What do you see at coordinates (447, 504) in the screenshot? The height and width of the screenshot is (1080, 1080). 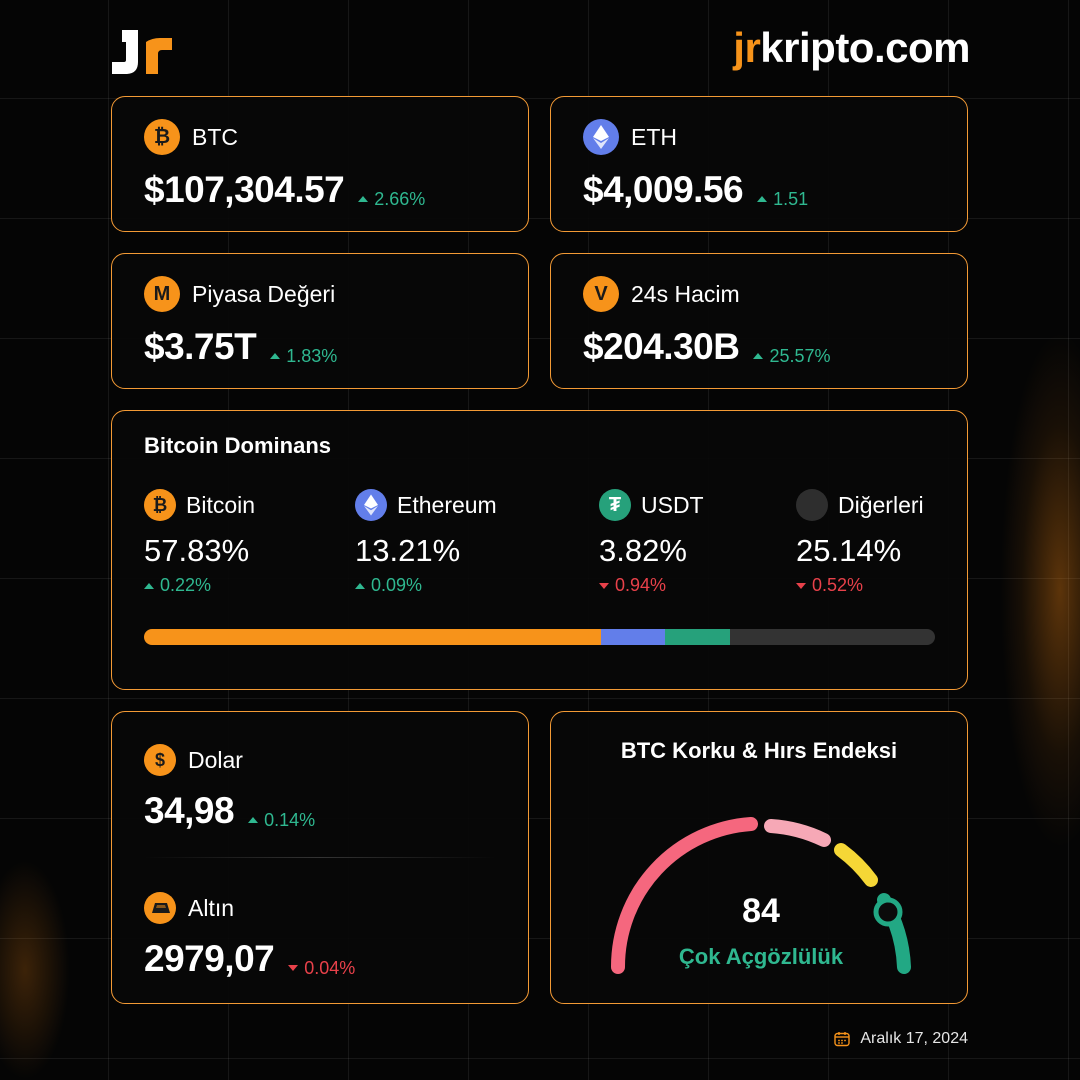 I see `dominance-name: Ethereum` at bounding box center [447, 504].